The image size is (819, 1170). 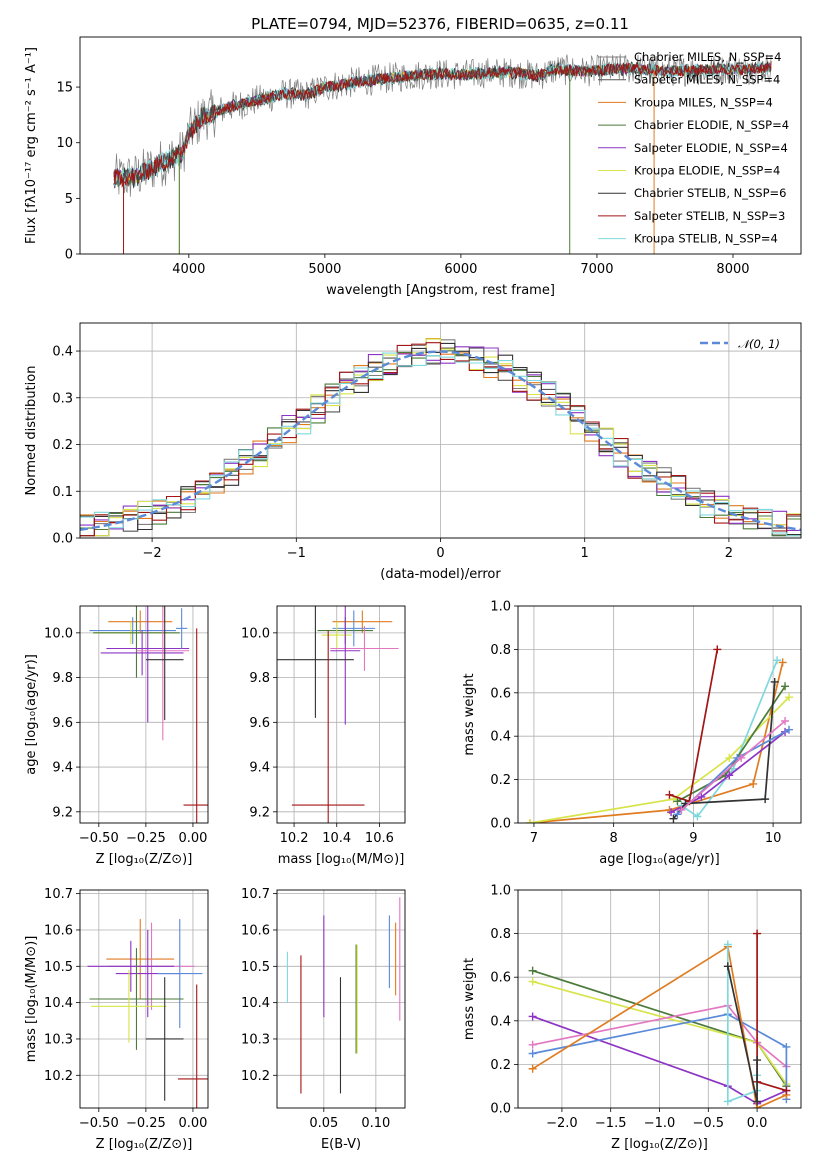 I want to click on legend-entry: Salpeter ELODIE, N_SSP=4, so click(x=711, y=148).